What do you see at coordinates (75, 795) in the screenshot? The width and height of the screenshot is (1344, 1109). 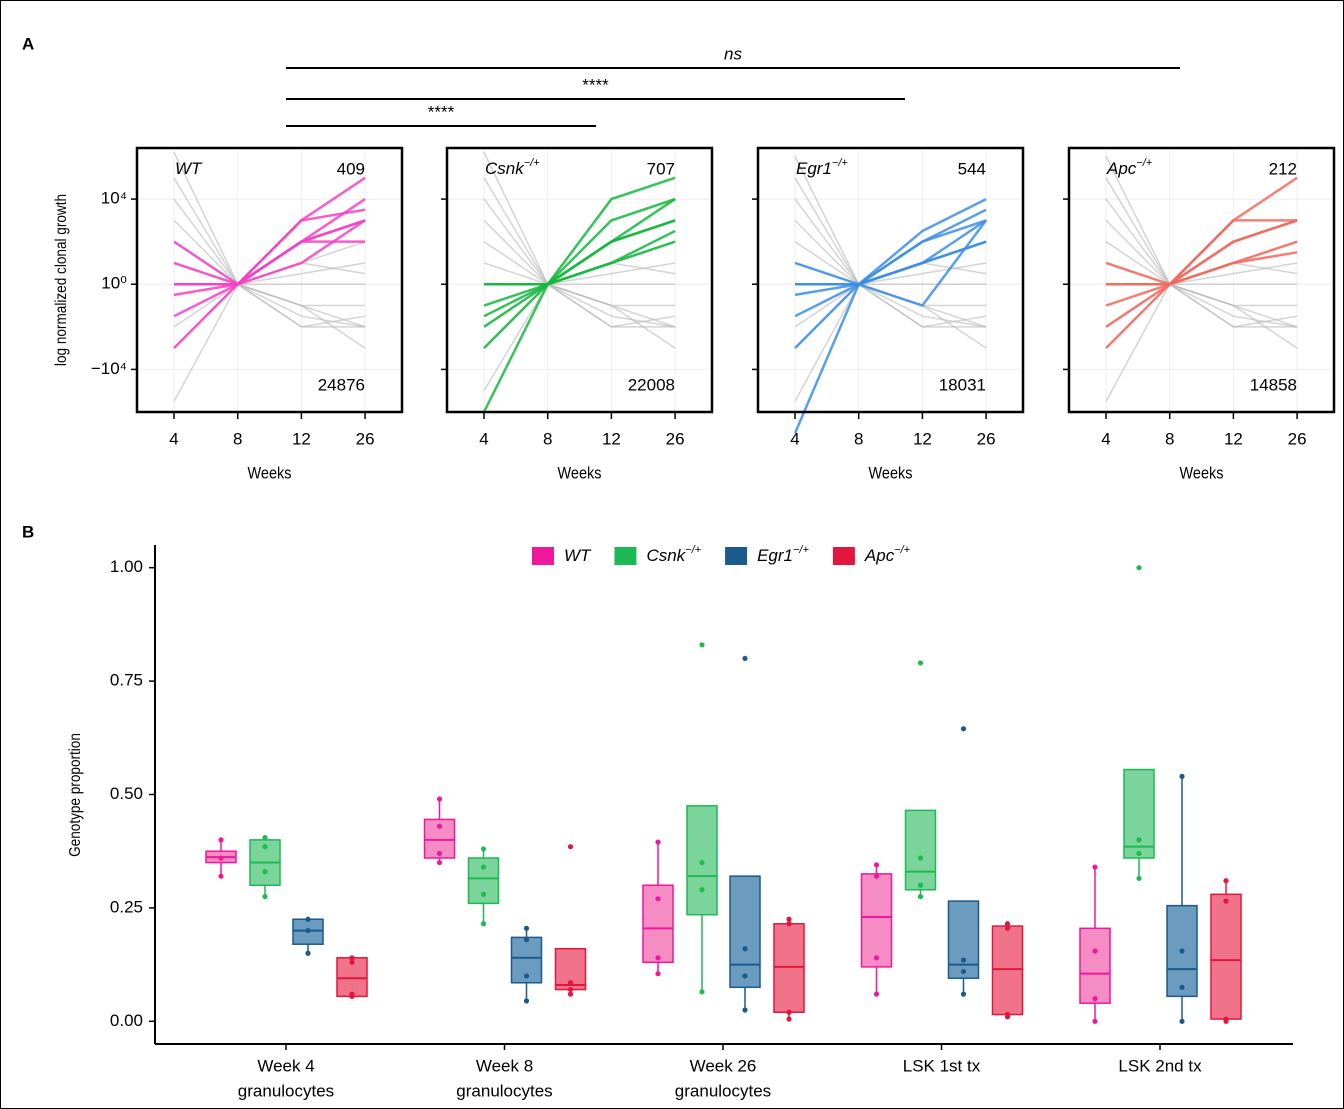 I see `y-axis-label: Genotype proportion` at bounding box center [75, 795].